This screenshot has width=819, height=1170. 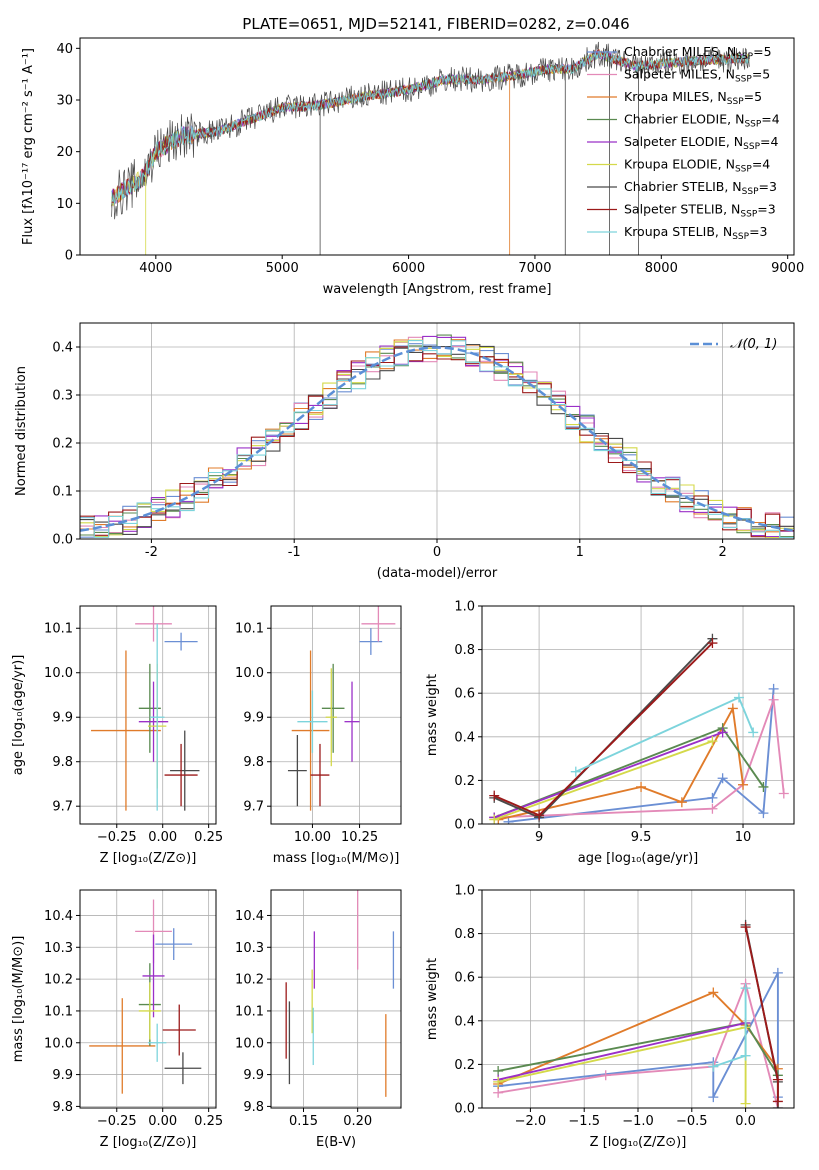 I want to click on legend-label: Chabrier ELODIE, NSSP=4, so click(x=702, y=121).